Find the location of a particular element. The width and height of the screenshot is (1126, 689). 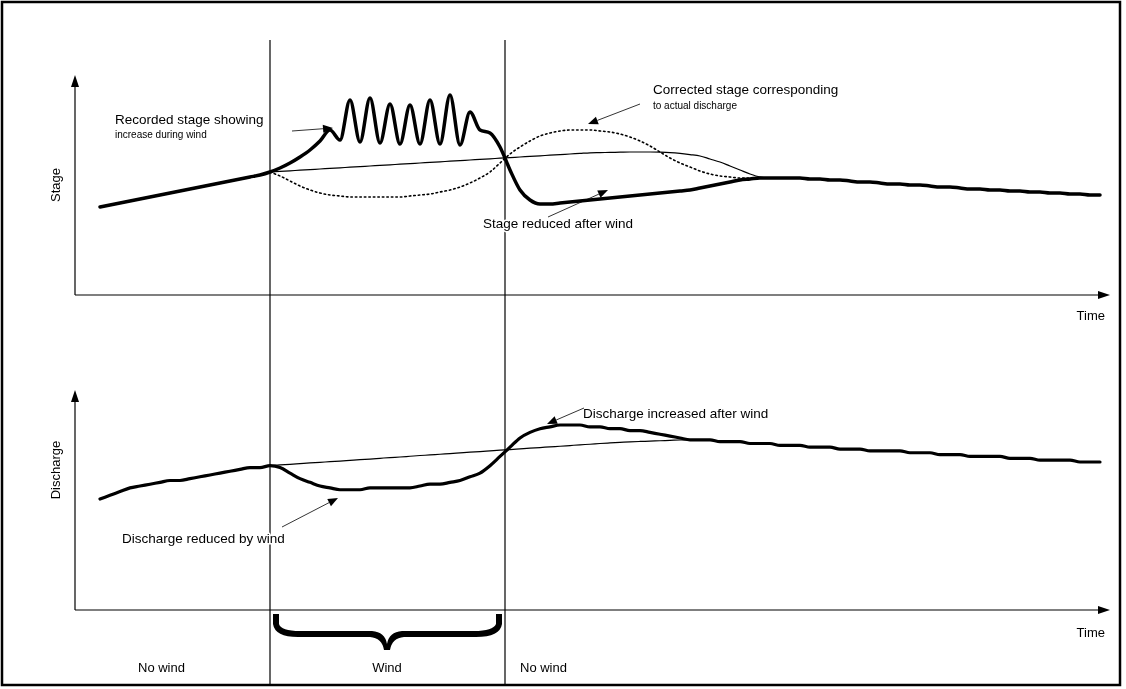

annotation: Corrected stage corresponding is located at coordinates (746, 89).